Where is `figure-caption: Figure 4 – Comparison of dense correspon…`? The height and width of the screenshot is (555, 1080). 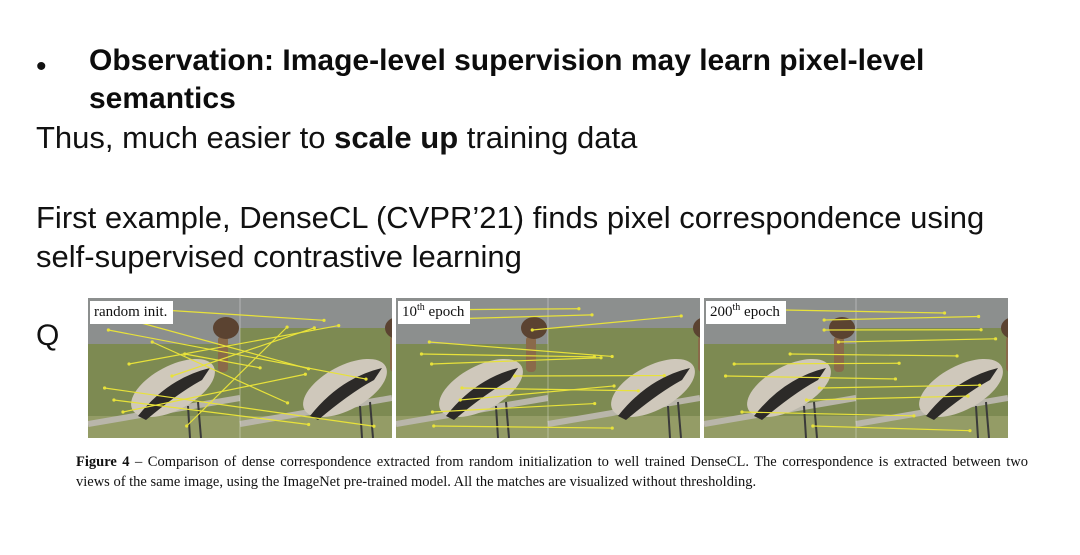
figure-caption: Figure 4 – Comparison of dense correspon… is located at coordinates (552, 472).